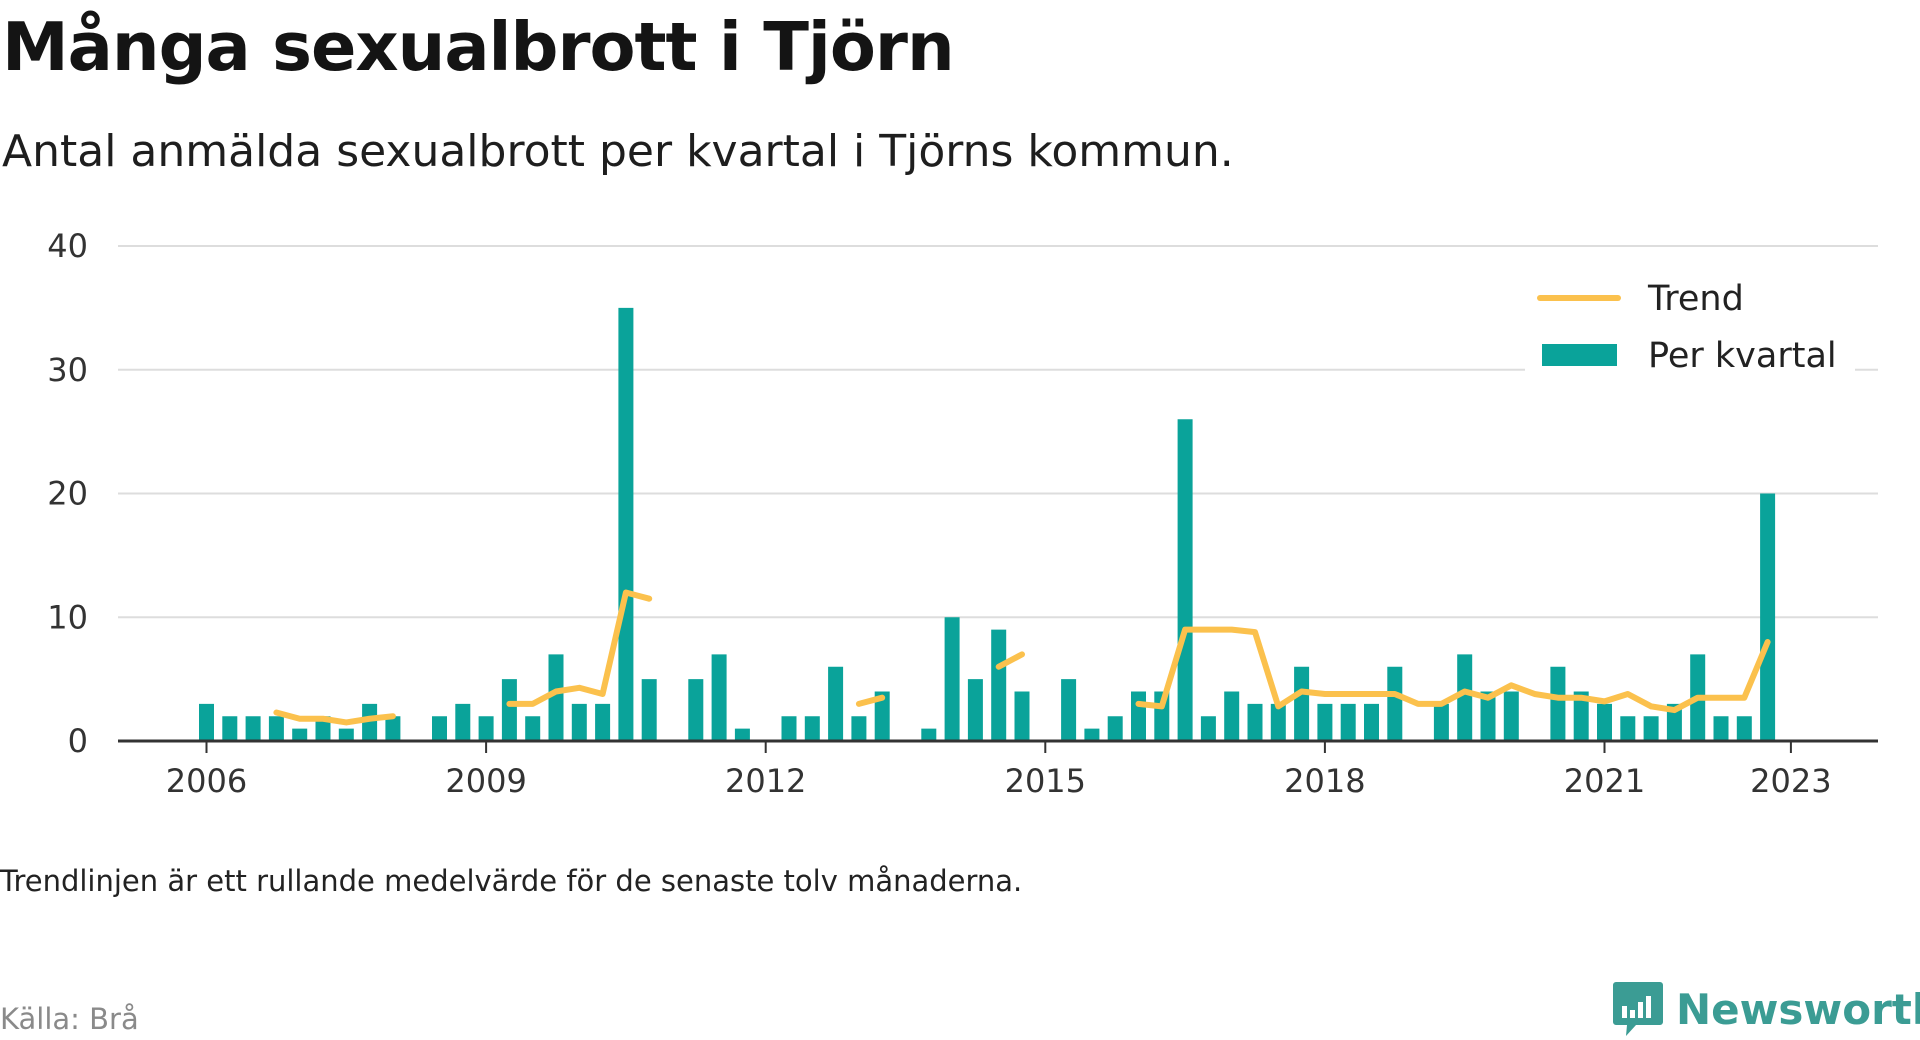  Describe the element at coordinates (765, 781) in the screenshot. I see `x-tick-label: 2012` at that location.